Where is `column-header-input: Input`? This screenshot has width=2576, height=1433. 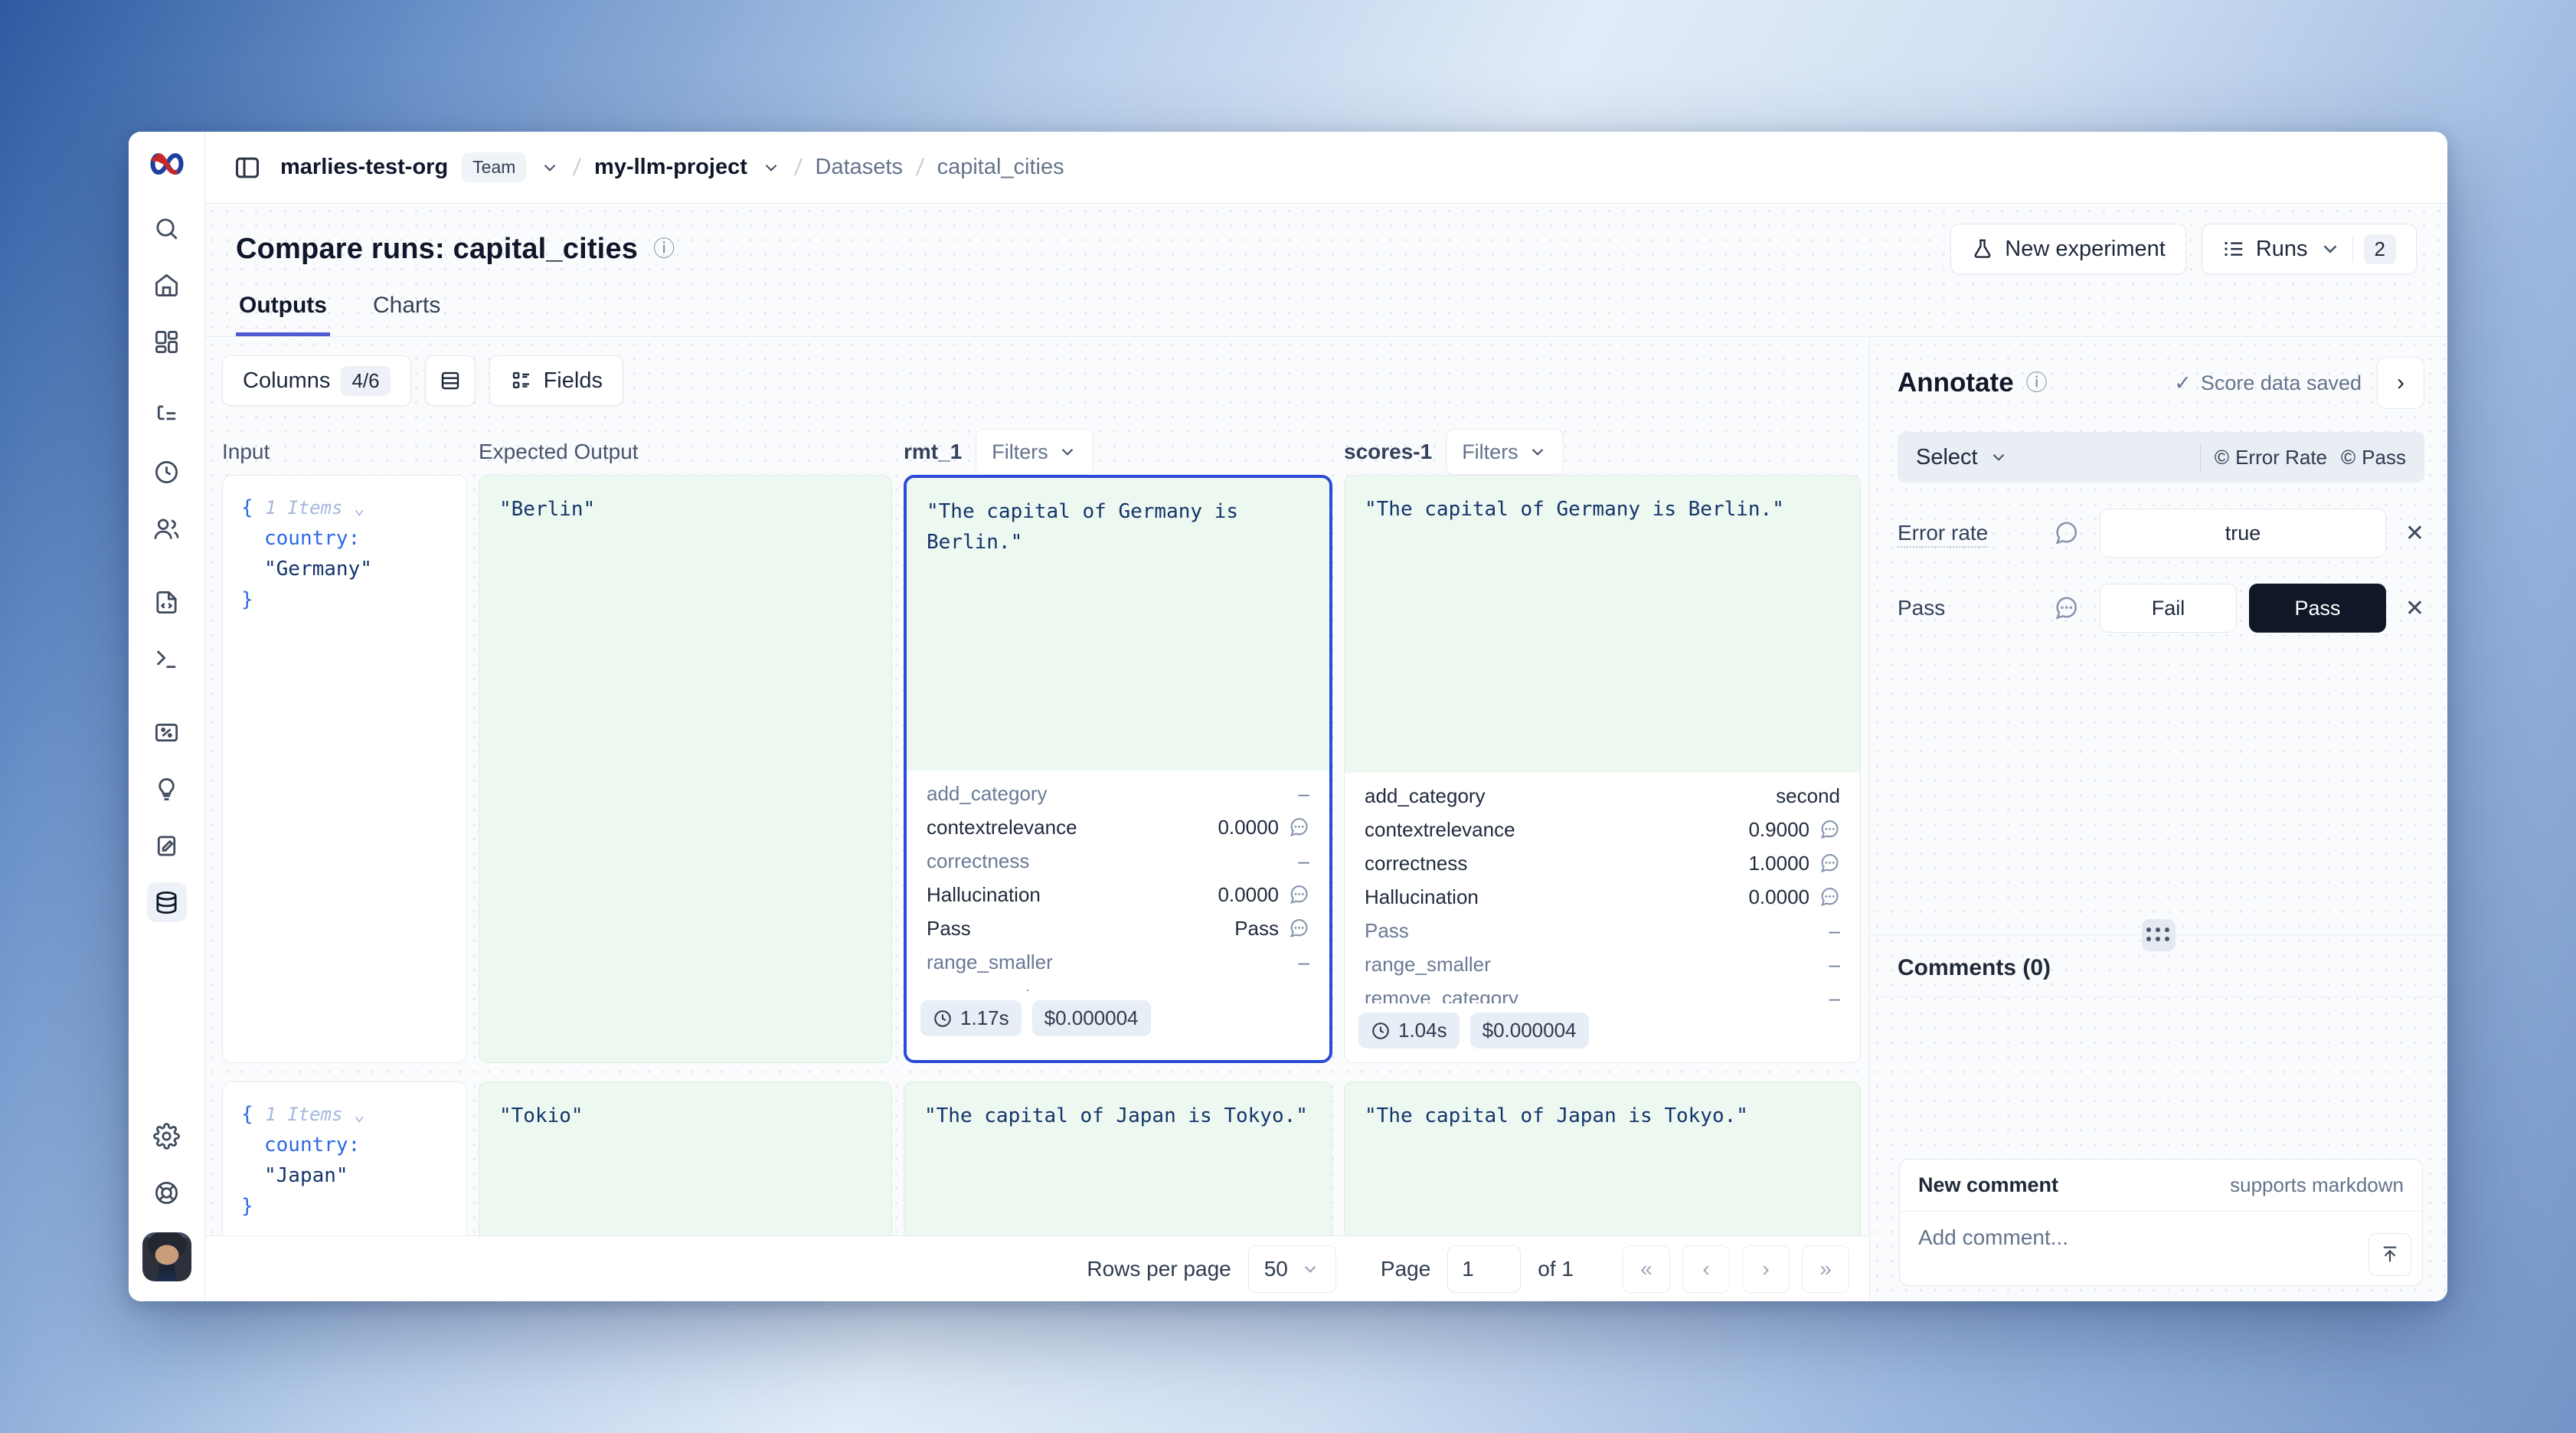 column-header-input: Input is located at coordinates (246, 452).